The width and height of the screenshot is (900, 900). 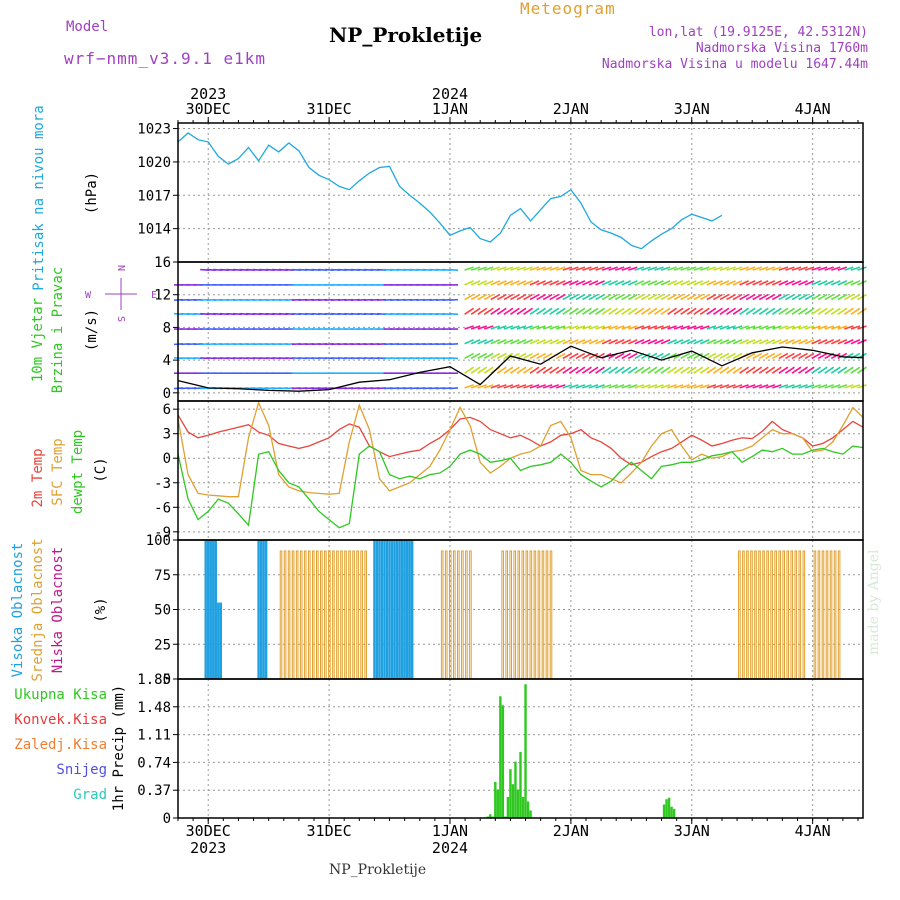 What do you see at coordinates (92, 193) in the screenshot?
I see `pressure-unit: (hPa)` at bounding box center [92, 193].